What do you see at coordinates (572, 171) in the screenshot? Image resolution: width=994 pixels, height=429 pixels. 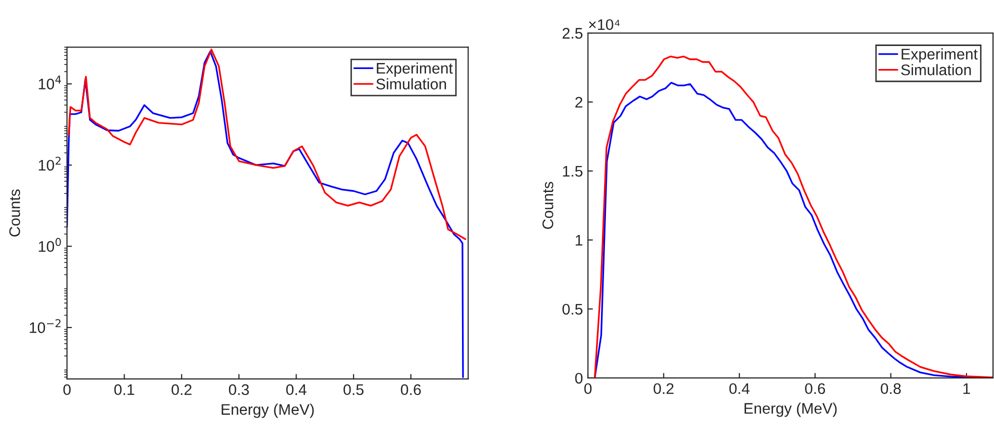 I see `y-tick-label: 1.5` at bounding box center [572, 171].